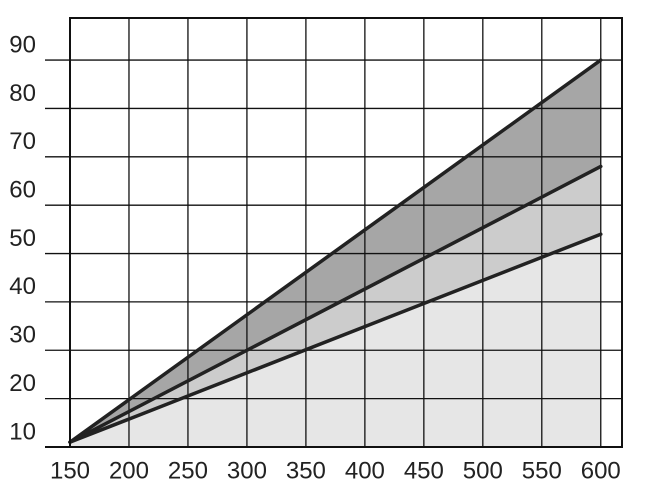  Describe the element at coordinates (129, 470) in the screenshot. I see `x-tick-label: 200` at that location.